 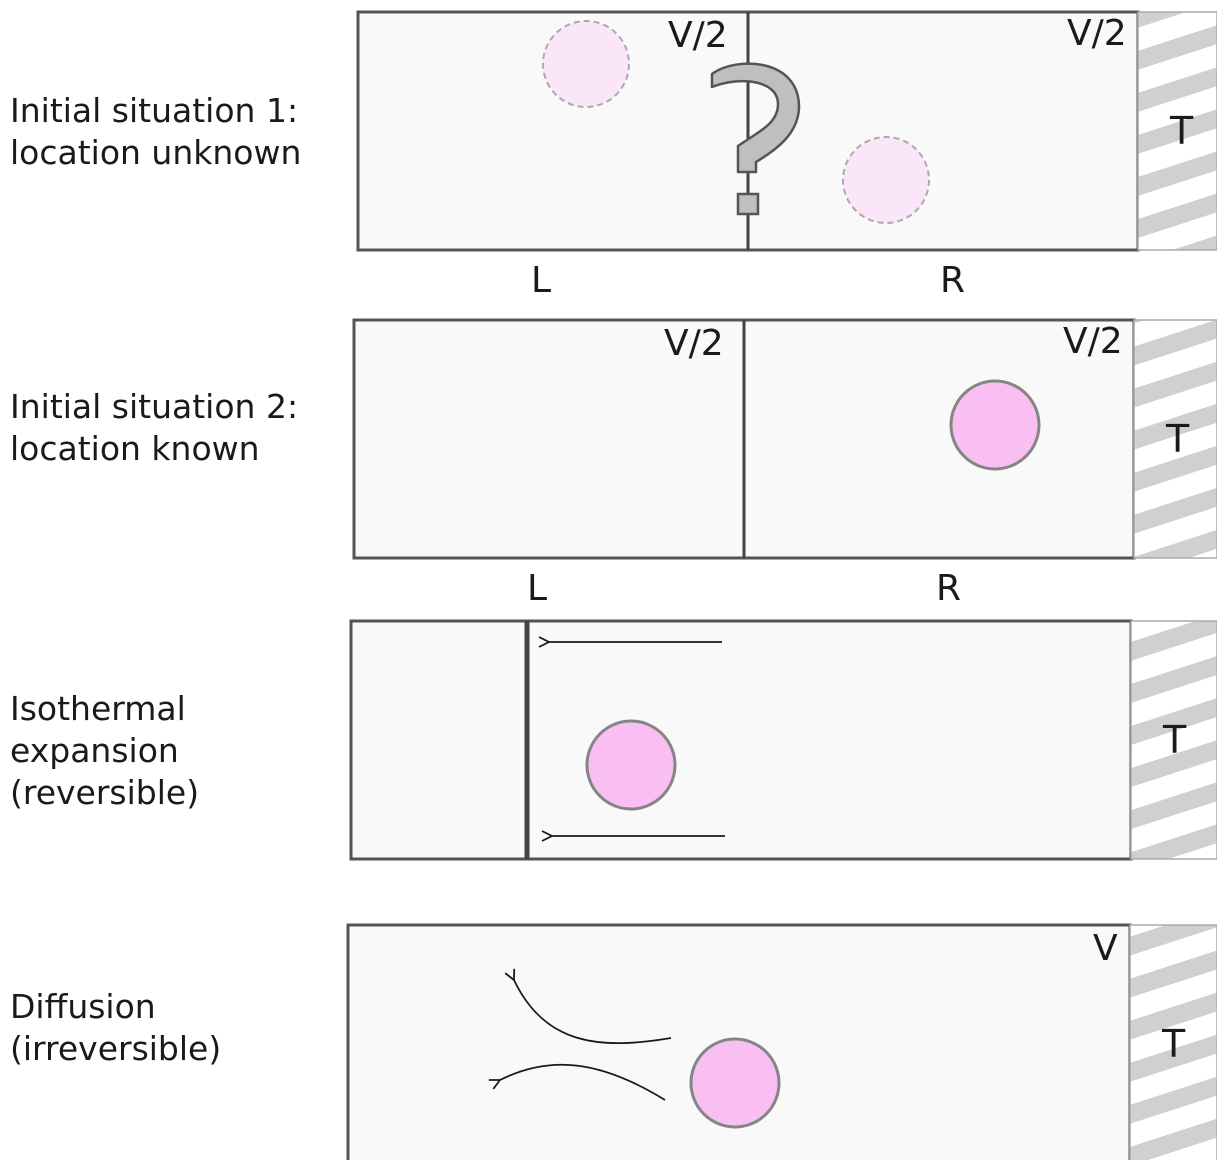 I want to click on row1-reservoir-label: T, so click(x=1181, y=131).